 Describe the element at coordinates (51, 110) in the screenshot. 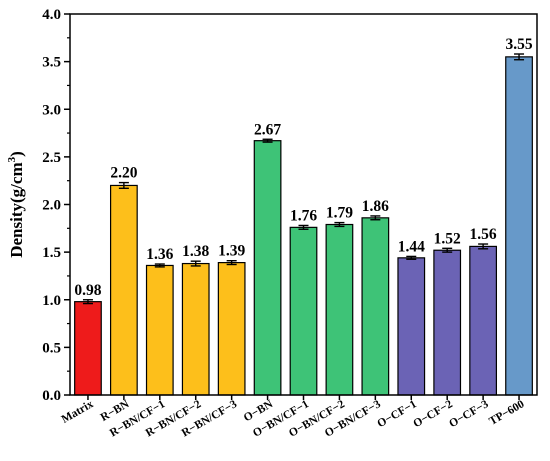

I see `y-tick-label: 3.0` at that location.